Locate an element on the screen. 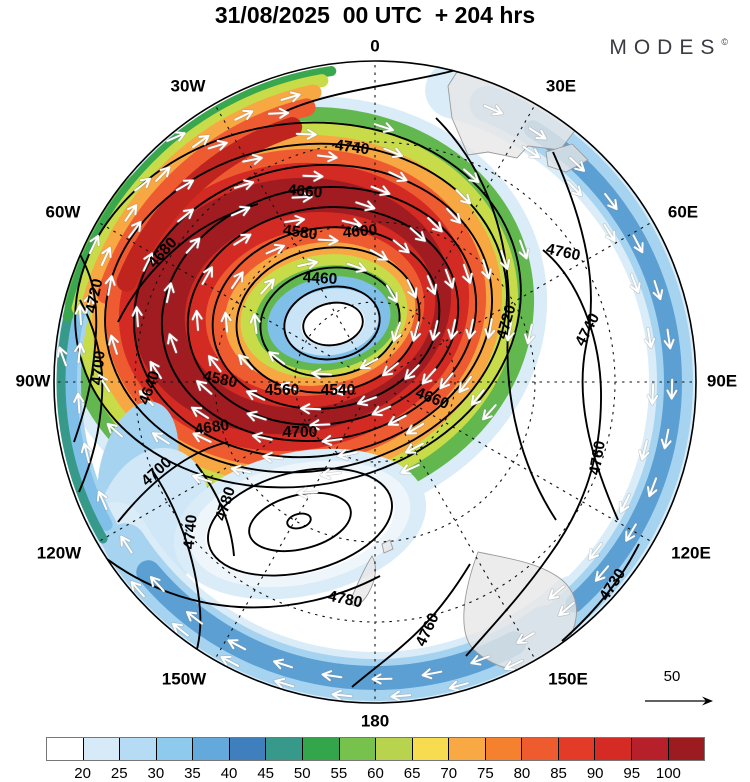 The width and height of the screenshot is (750, 782). colorbar-tick-label: 25 is located at coordinates (119, 773).